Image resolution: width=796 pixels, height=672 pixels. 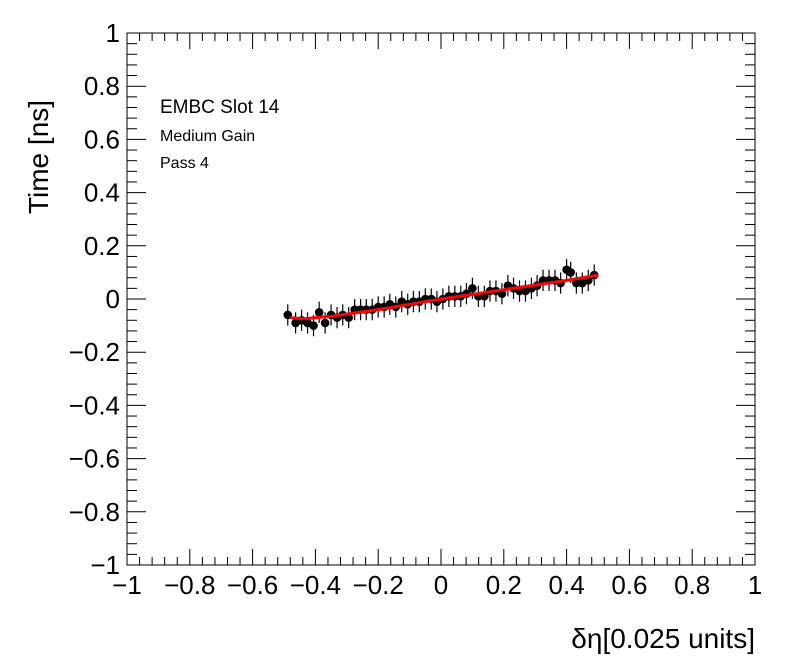 I want to click on y-tick-label: −0.4, so click(x=94, y=405).